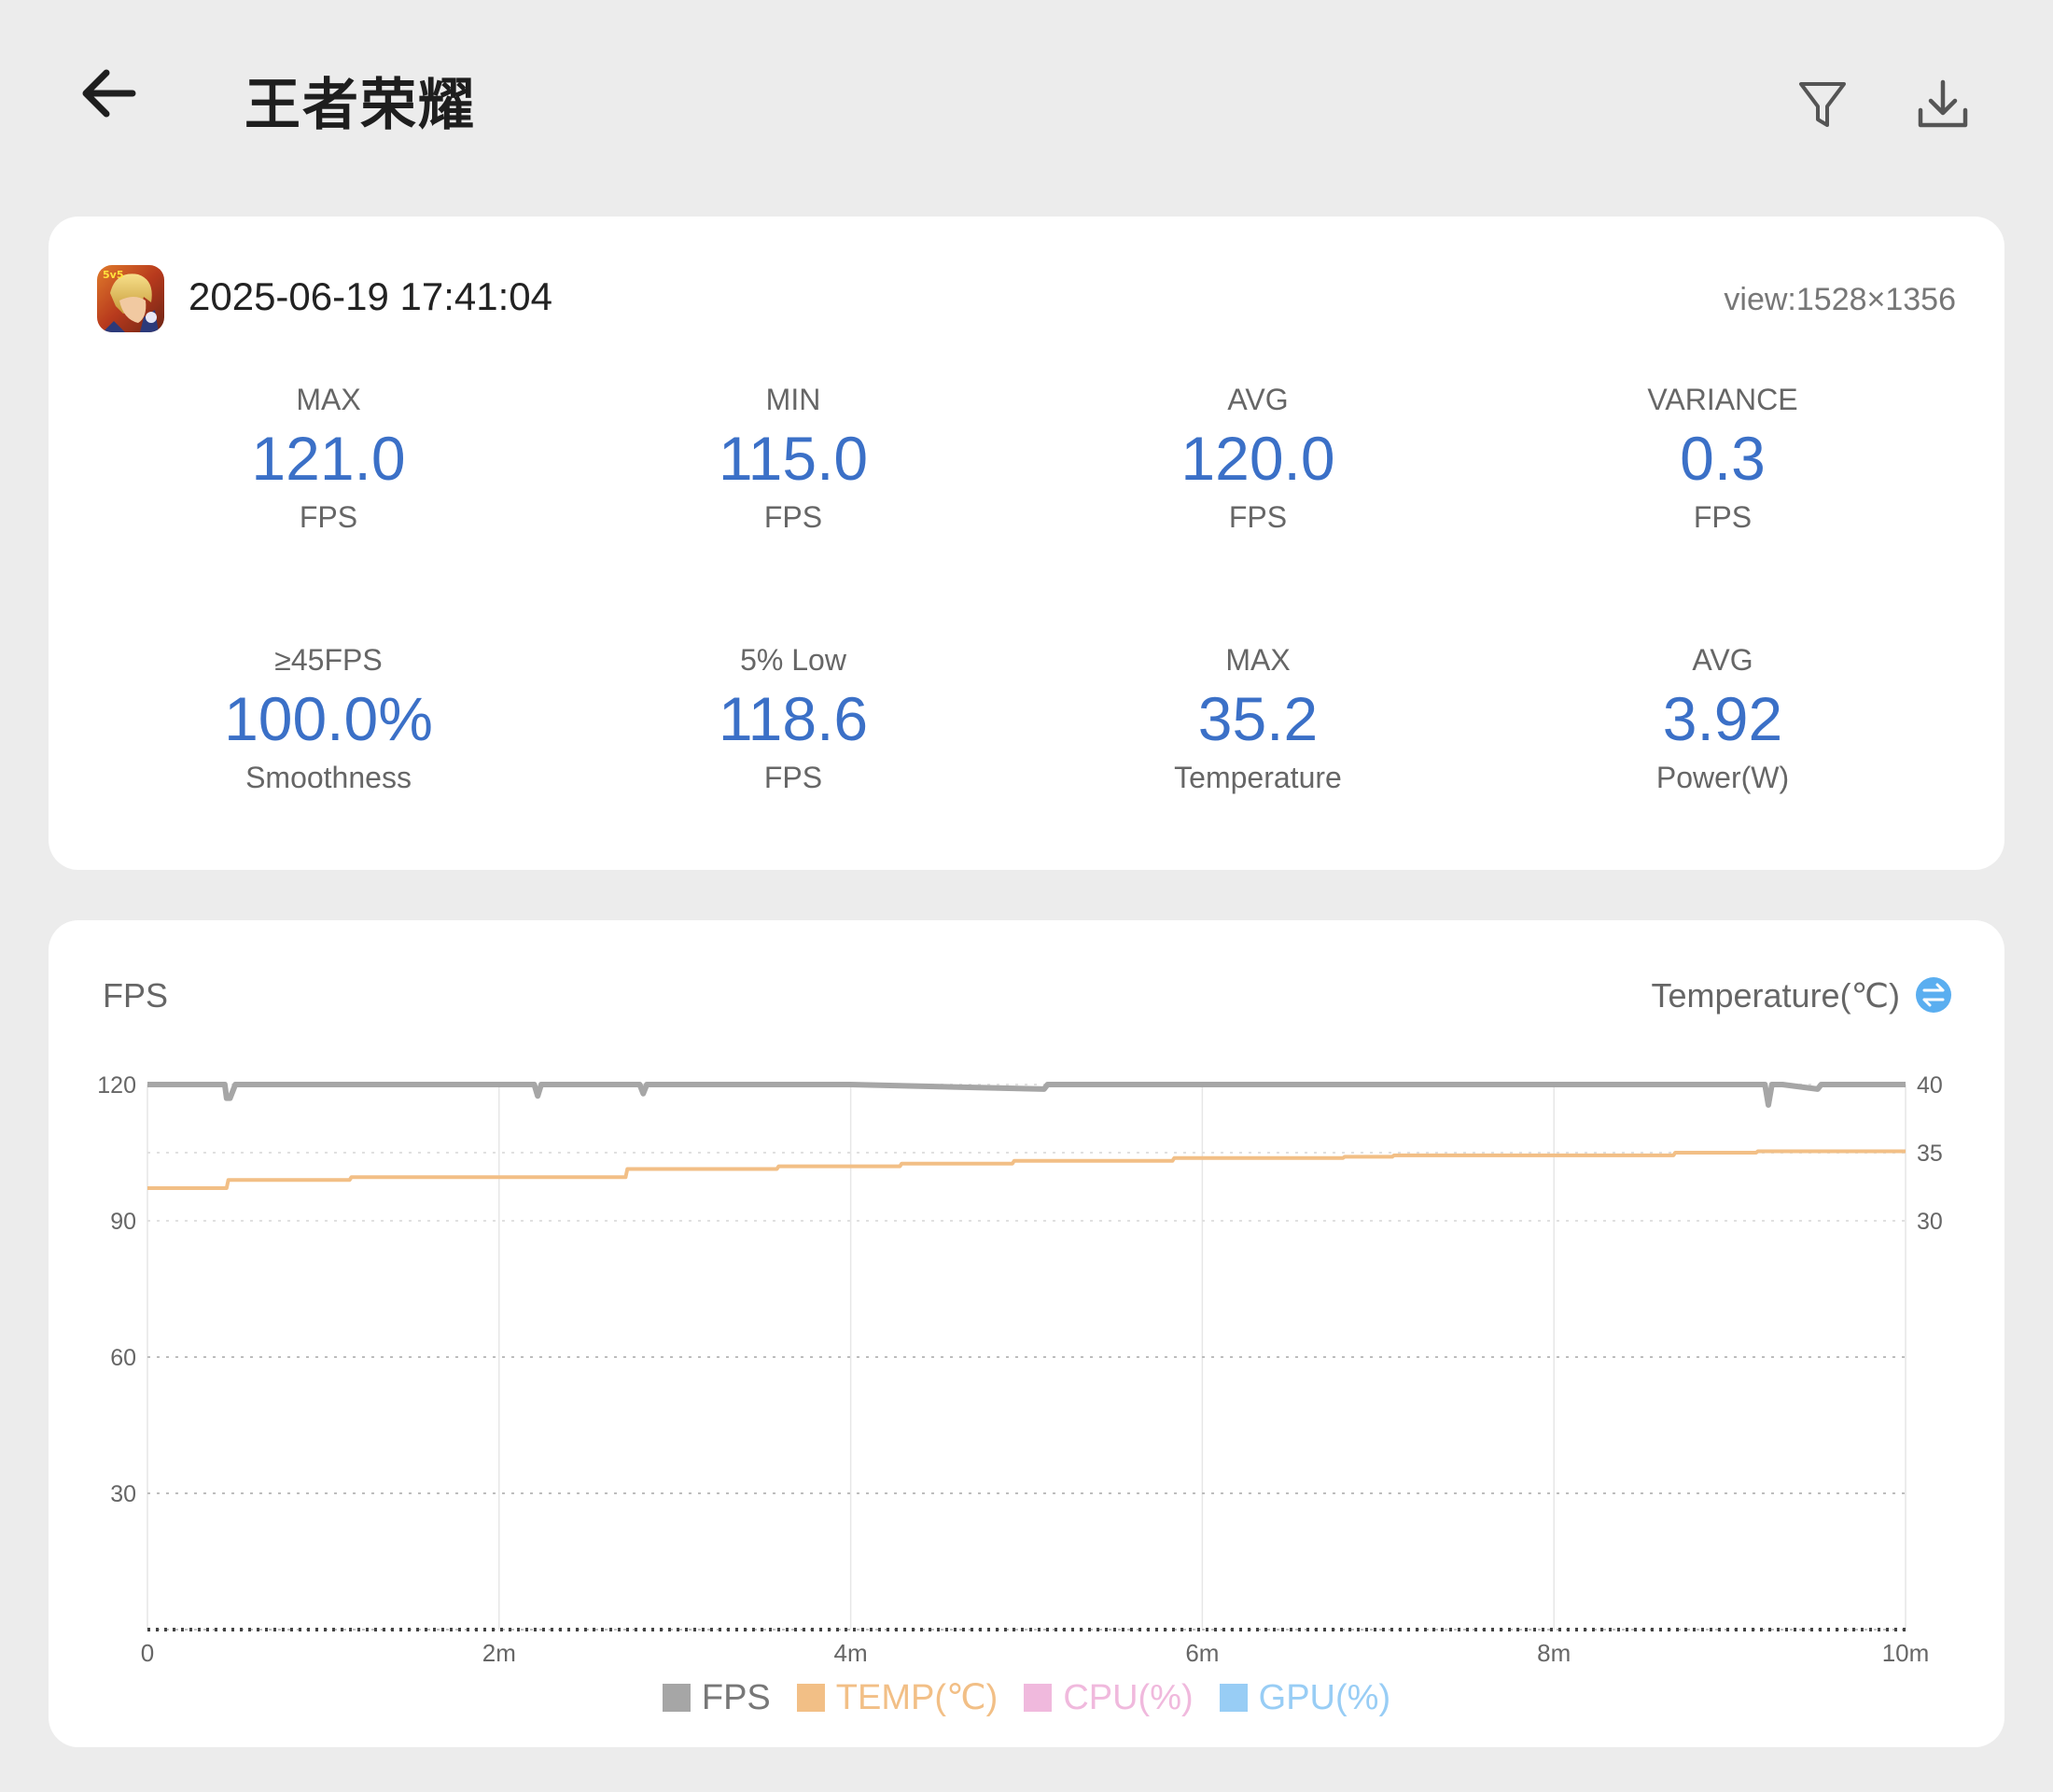 The height and width of the screenshot is (1792, 2053). I want to click on filter-icon, so click(1822, 105).